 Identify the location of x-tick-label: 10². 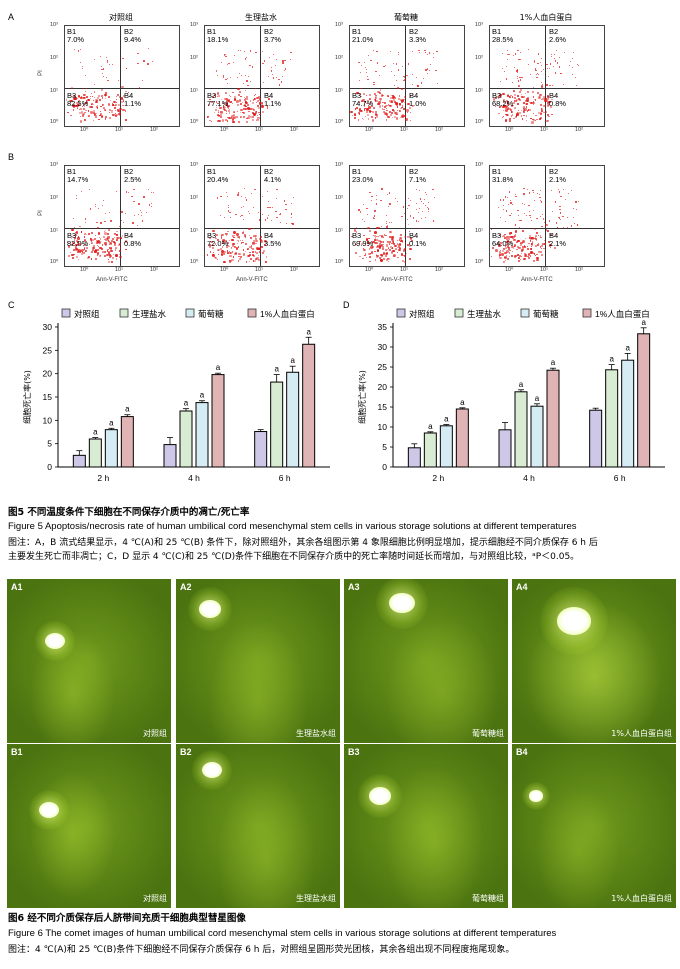
(579, 270).